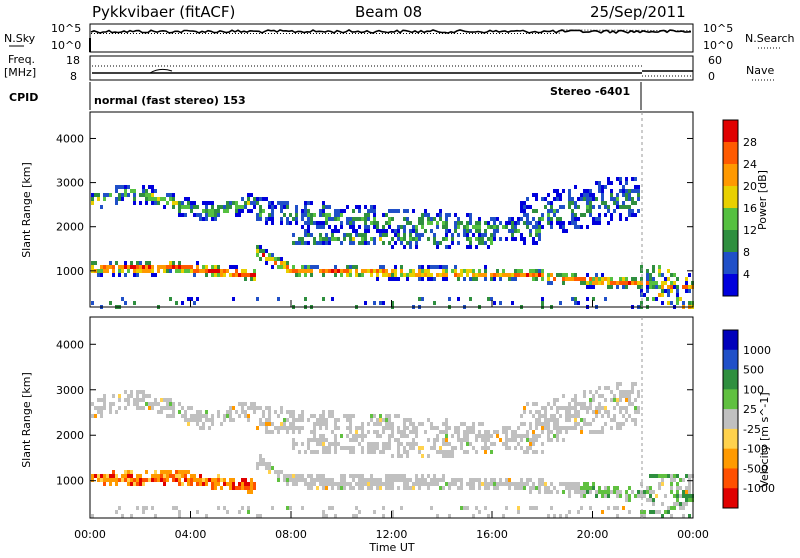 The height and width of the screenshot is (558, 800). I want to click on velocity-colorbar-label: Velocity [m s^-1], so click(764, 439).